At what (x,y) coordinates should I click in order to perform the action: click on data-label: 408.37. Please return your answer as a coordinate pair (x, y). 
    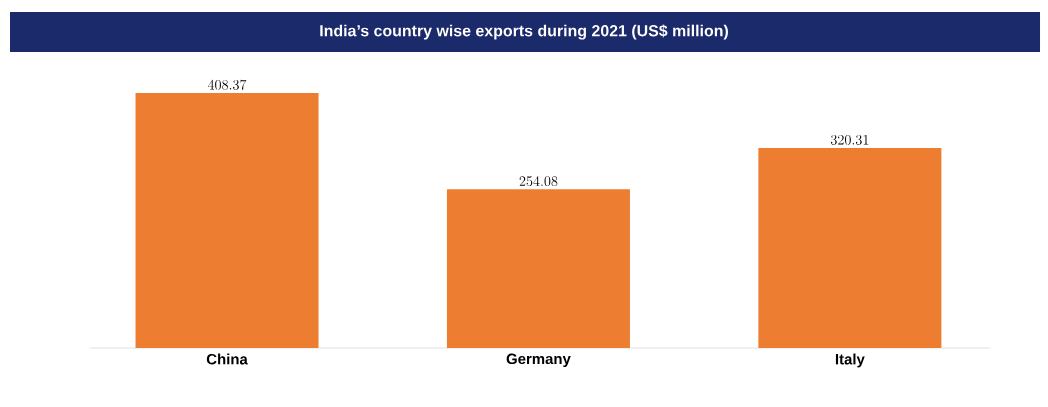
    Looking at the image, I should click on (227, 84).